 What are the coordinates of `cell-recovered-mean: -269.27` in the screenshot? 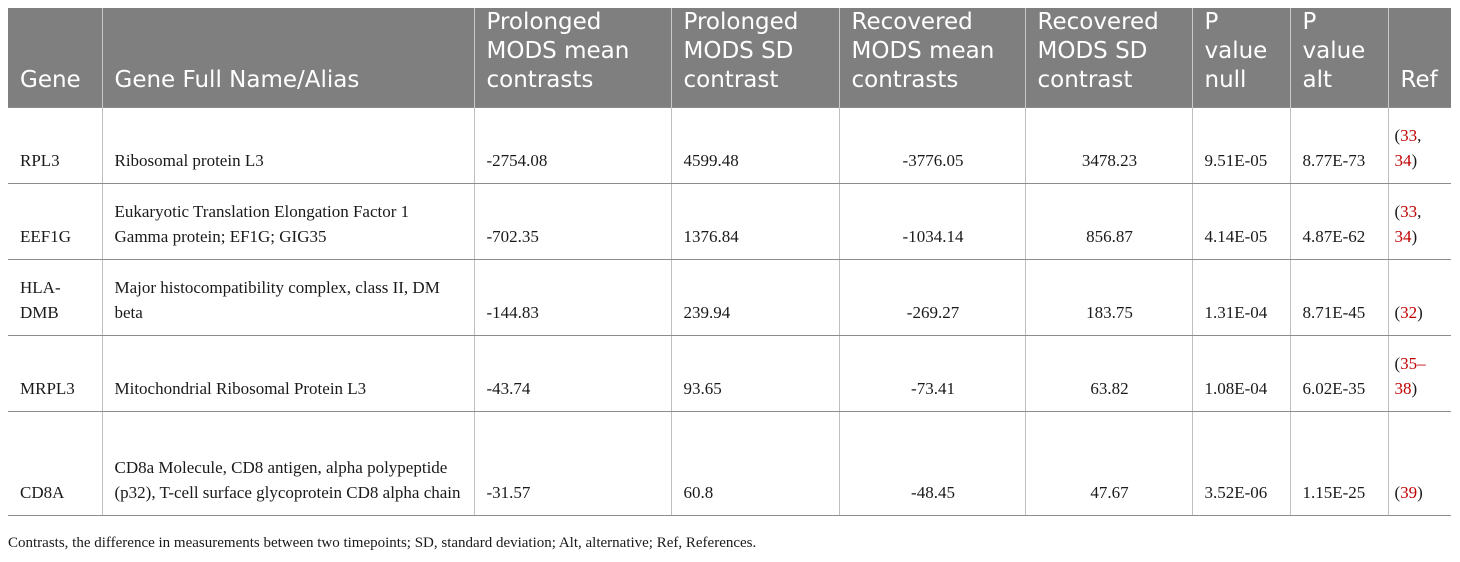 It's located at (931, 297).